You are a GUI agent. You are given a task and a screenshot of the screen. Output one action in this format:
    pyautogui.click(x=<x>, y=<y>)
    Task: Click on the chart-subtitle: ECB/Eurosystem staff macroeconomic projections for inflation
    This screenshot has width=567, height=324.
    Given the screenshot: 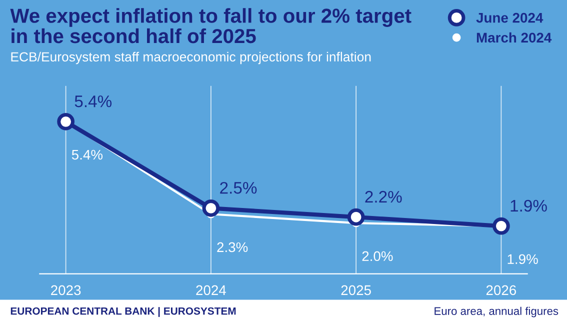 What is the action you would take?
    pyautogui.click(x=191, y=58)
    